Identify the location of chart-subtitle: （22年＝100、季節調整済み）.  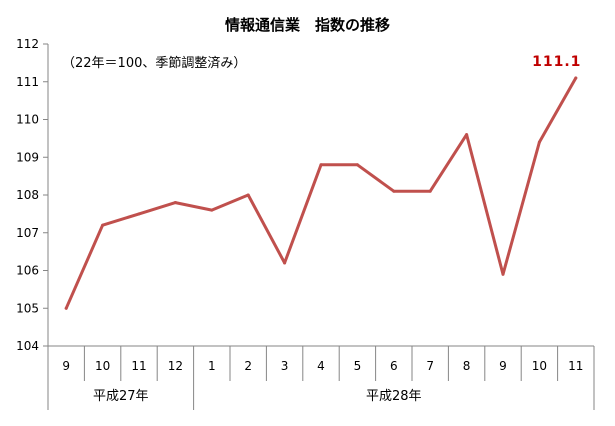
(154, 63).